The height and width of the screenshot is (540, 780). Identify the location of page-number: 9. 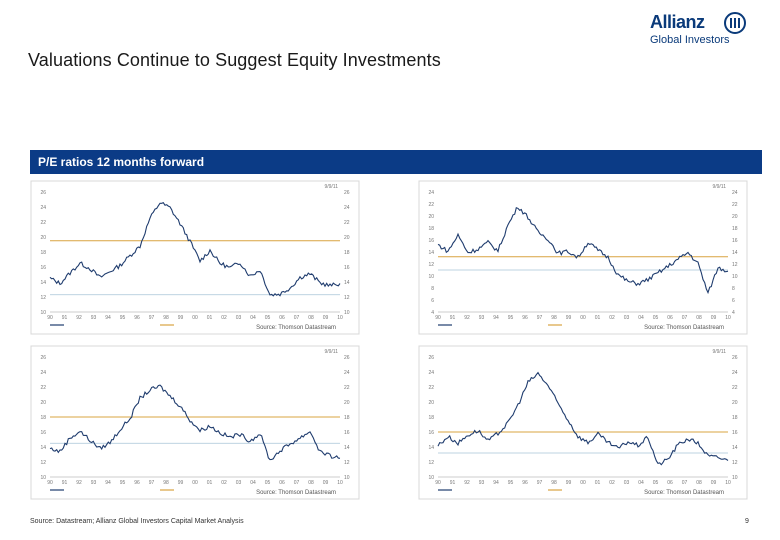
(747, 521).